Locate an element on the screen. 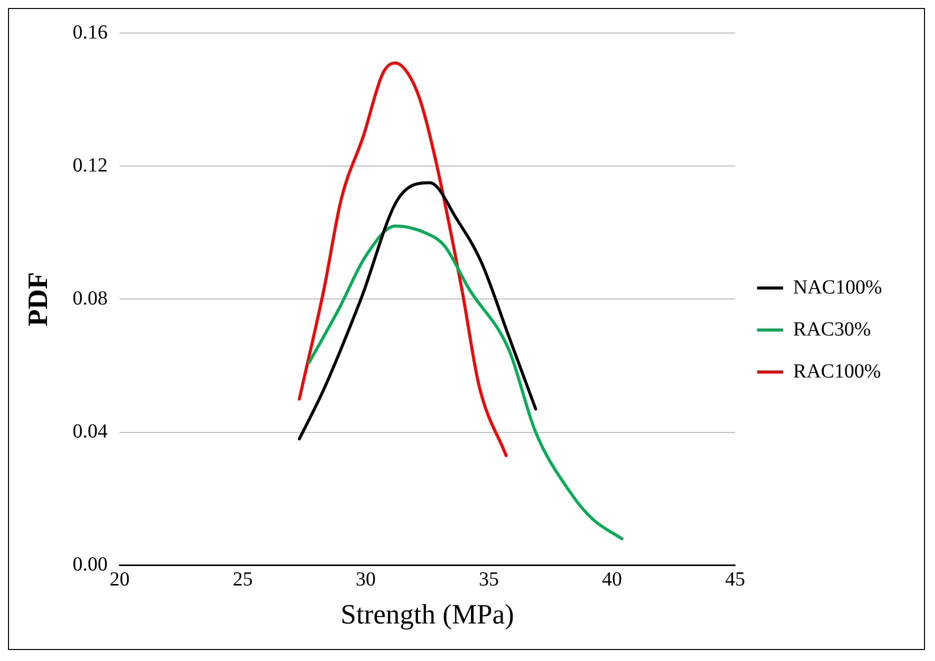 This screenshot has width=935, height=661. x-tick-label: 30 is located at coordinates (366, 579).